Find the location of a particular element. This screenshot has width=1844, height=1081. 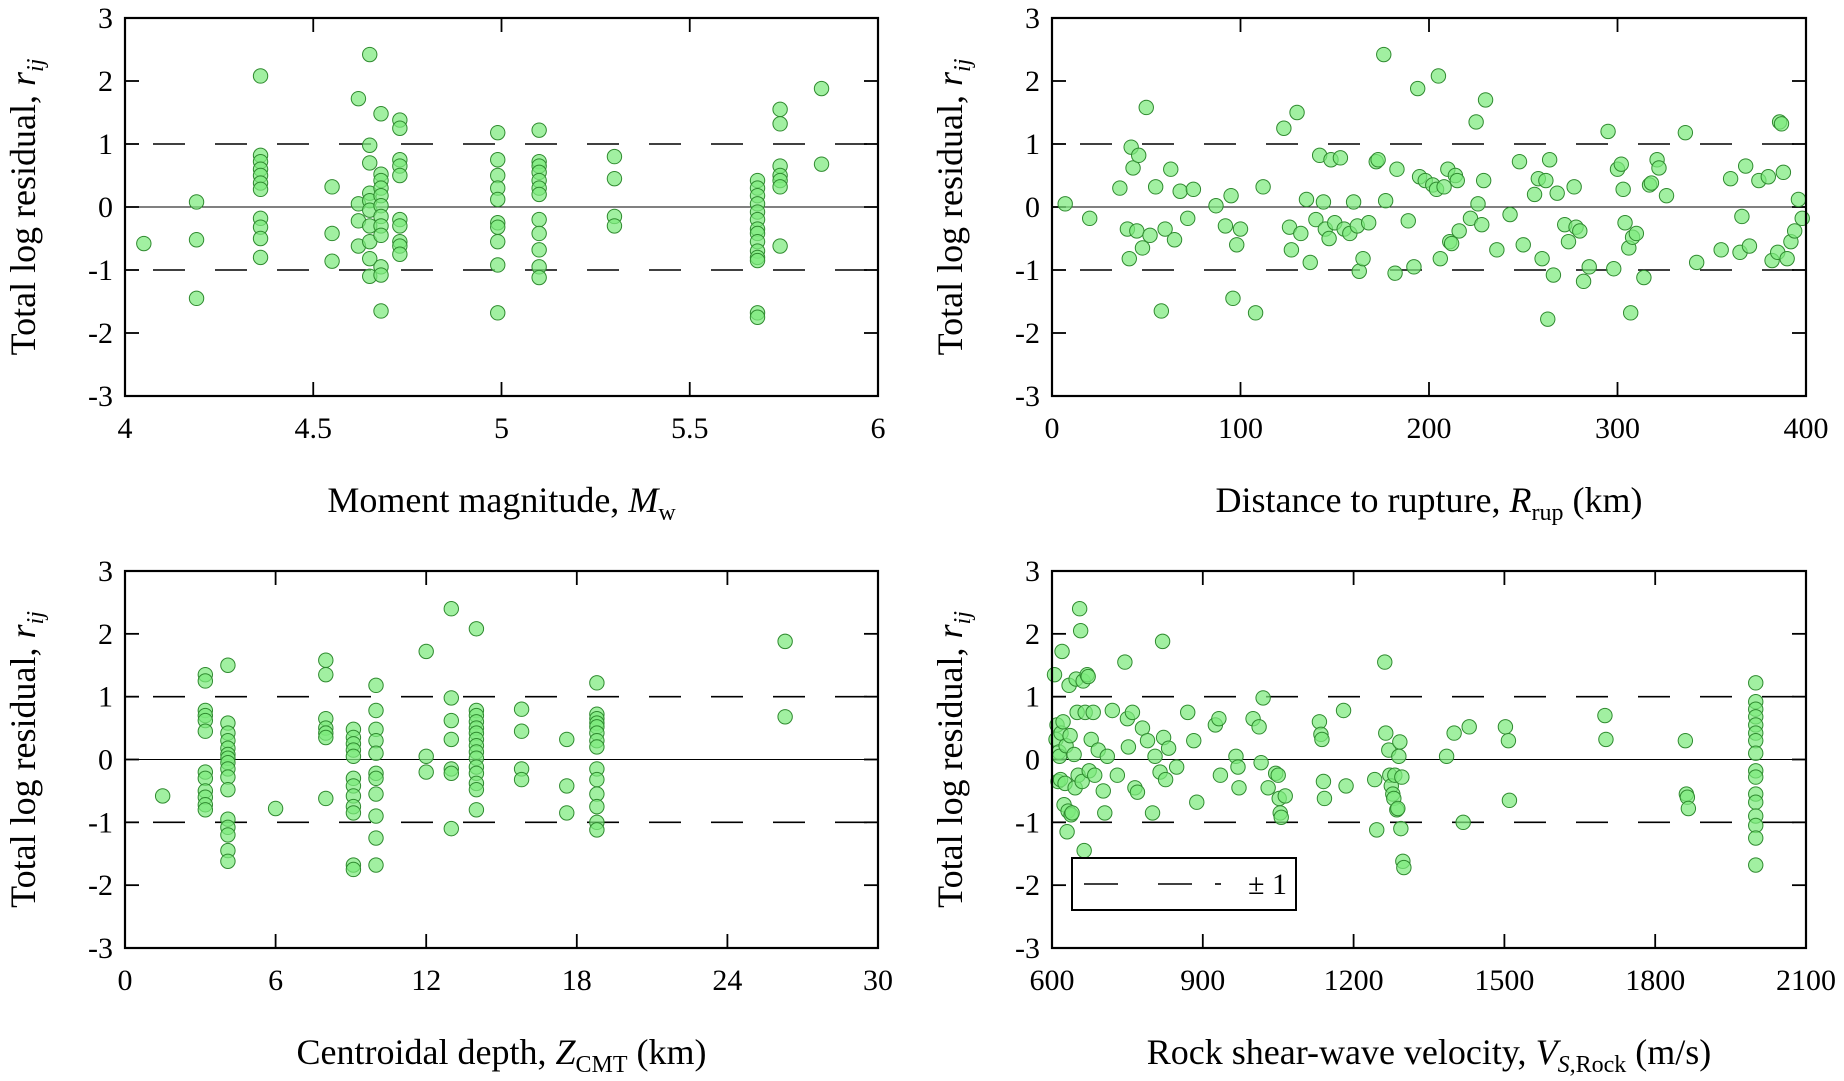

plot-frame is located at coordinates (501, 759).